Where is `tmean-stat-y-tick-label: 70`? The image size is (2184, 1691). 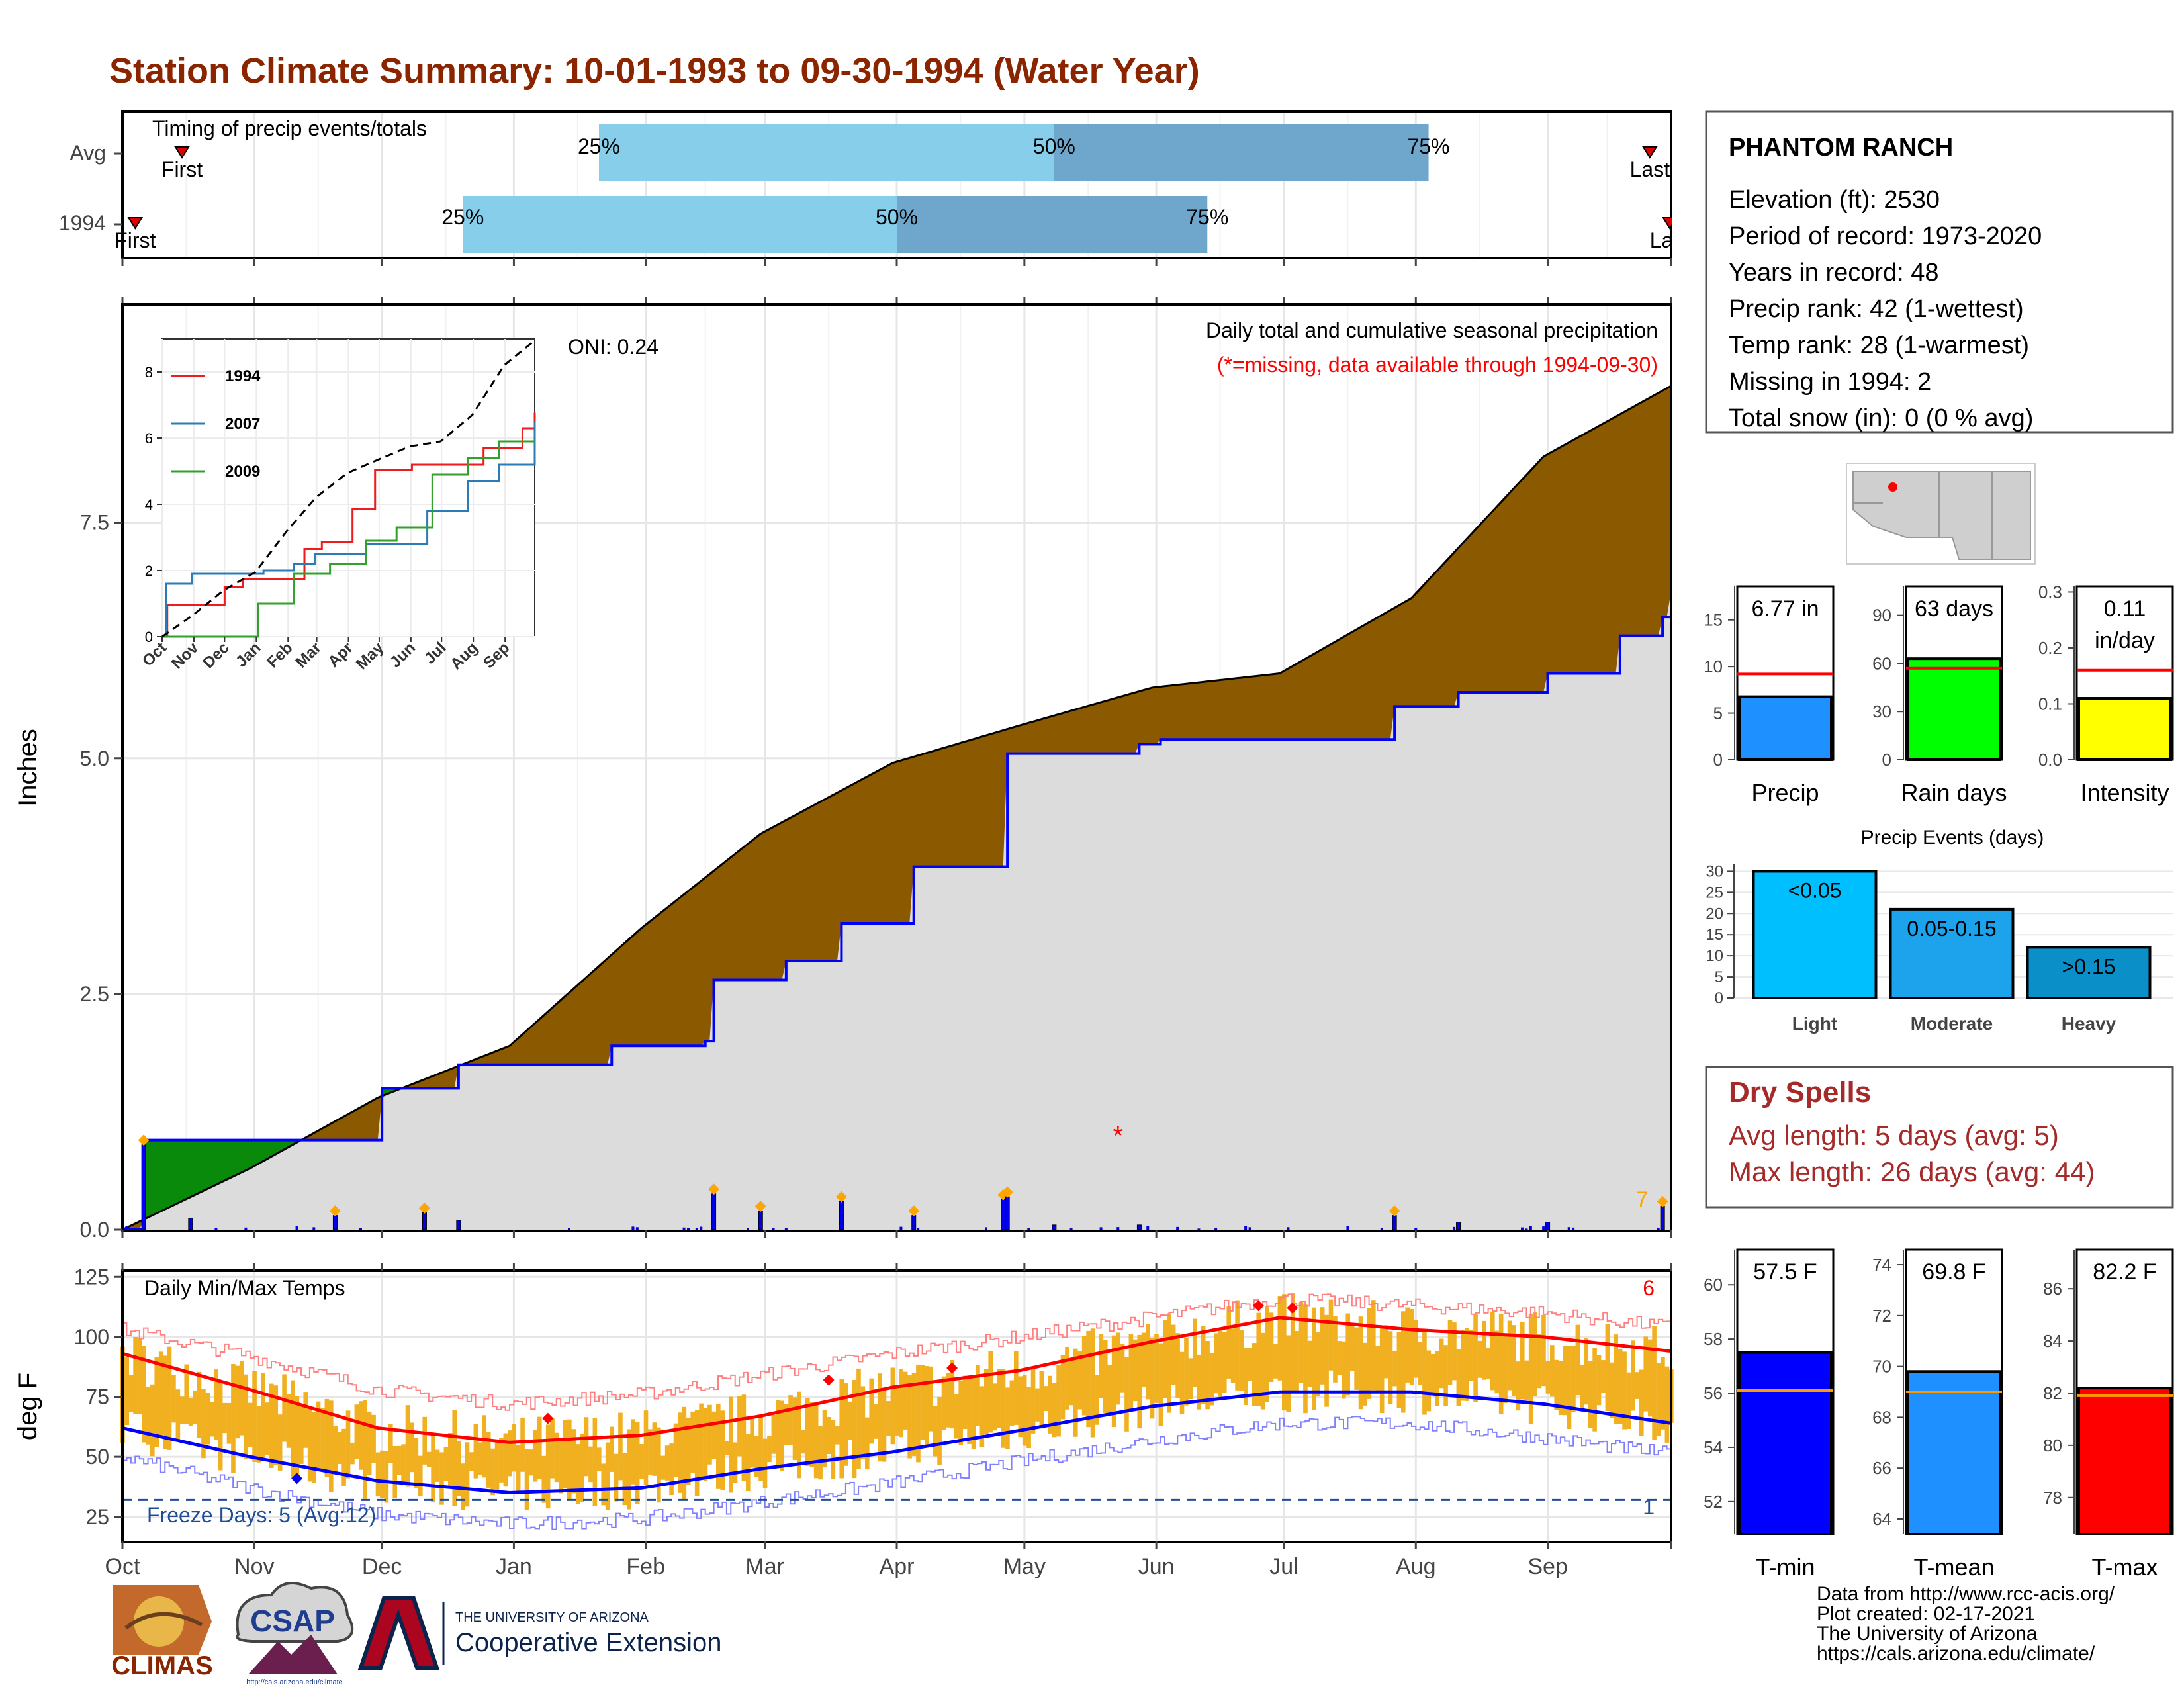 tmean-stat-y-tick-label: 70 is located at coordinates (1881, 1367).